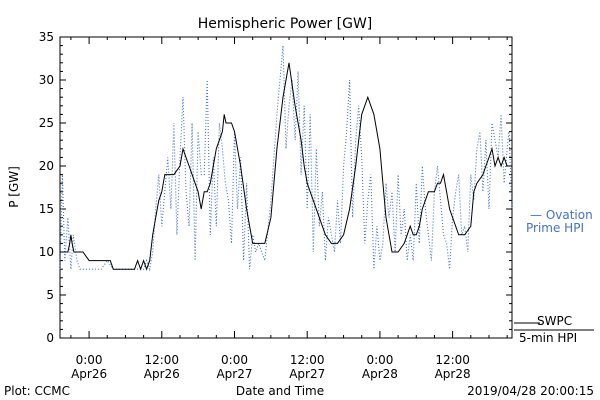  I want to click on legend-swpc-line2: 5-min HPI, so click(548, 338).